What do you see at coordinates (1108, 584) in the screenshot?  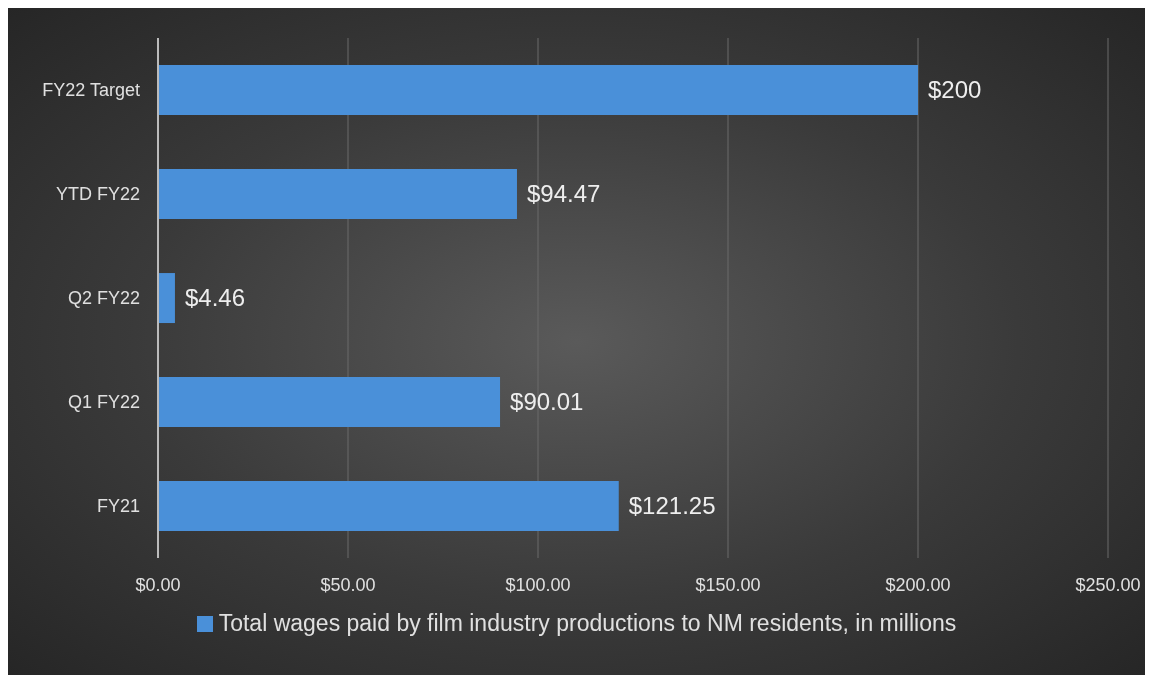 I see `x-tick-label: $250.00` at bounding box center [1108, 584].